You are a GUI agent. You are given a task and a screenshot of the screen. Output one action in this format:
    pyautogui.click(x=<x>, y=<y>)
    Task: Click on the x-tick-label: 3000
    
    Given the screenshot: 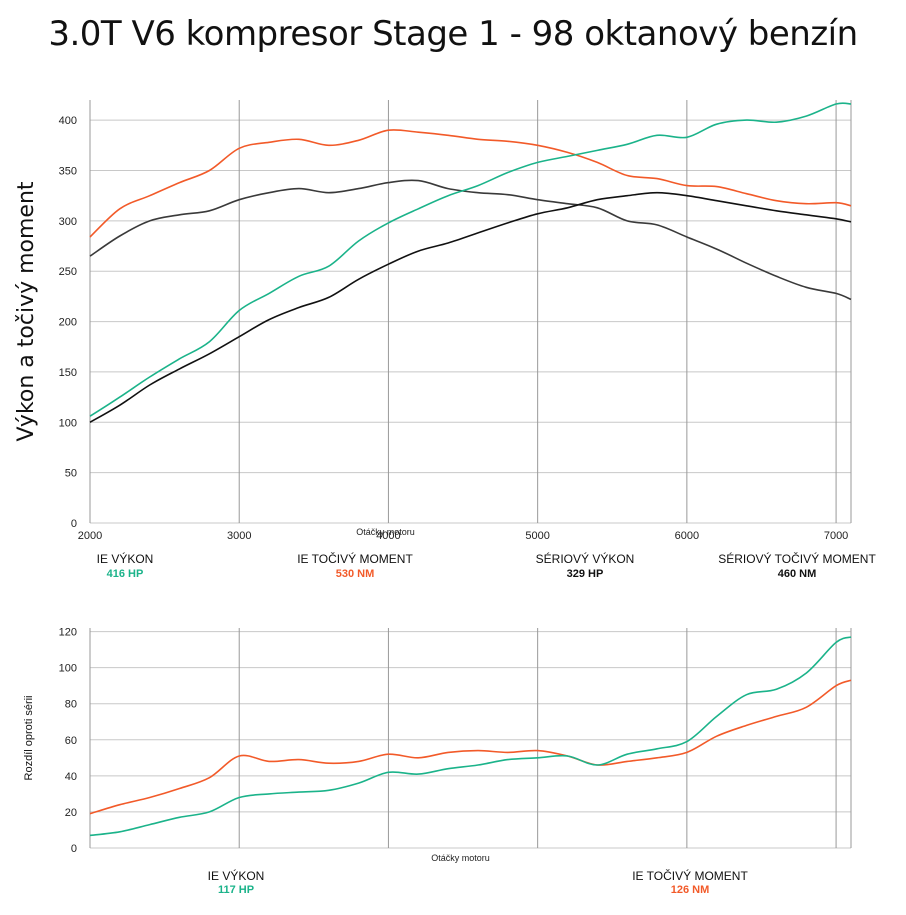 What is the action you would take?
    pyautogui.click(x=239, y=536)
    